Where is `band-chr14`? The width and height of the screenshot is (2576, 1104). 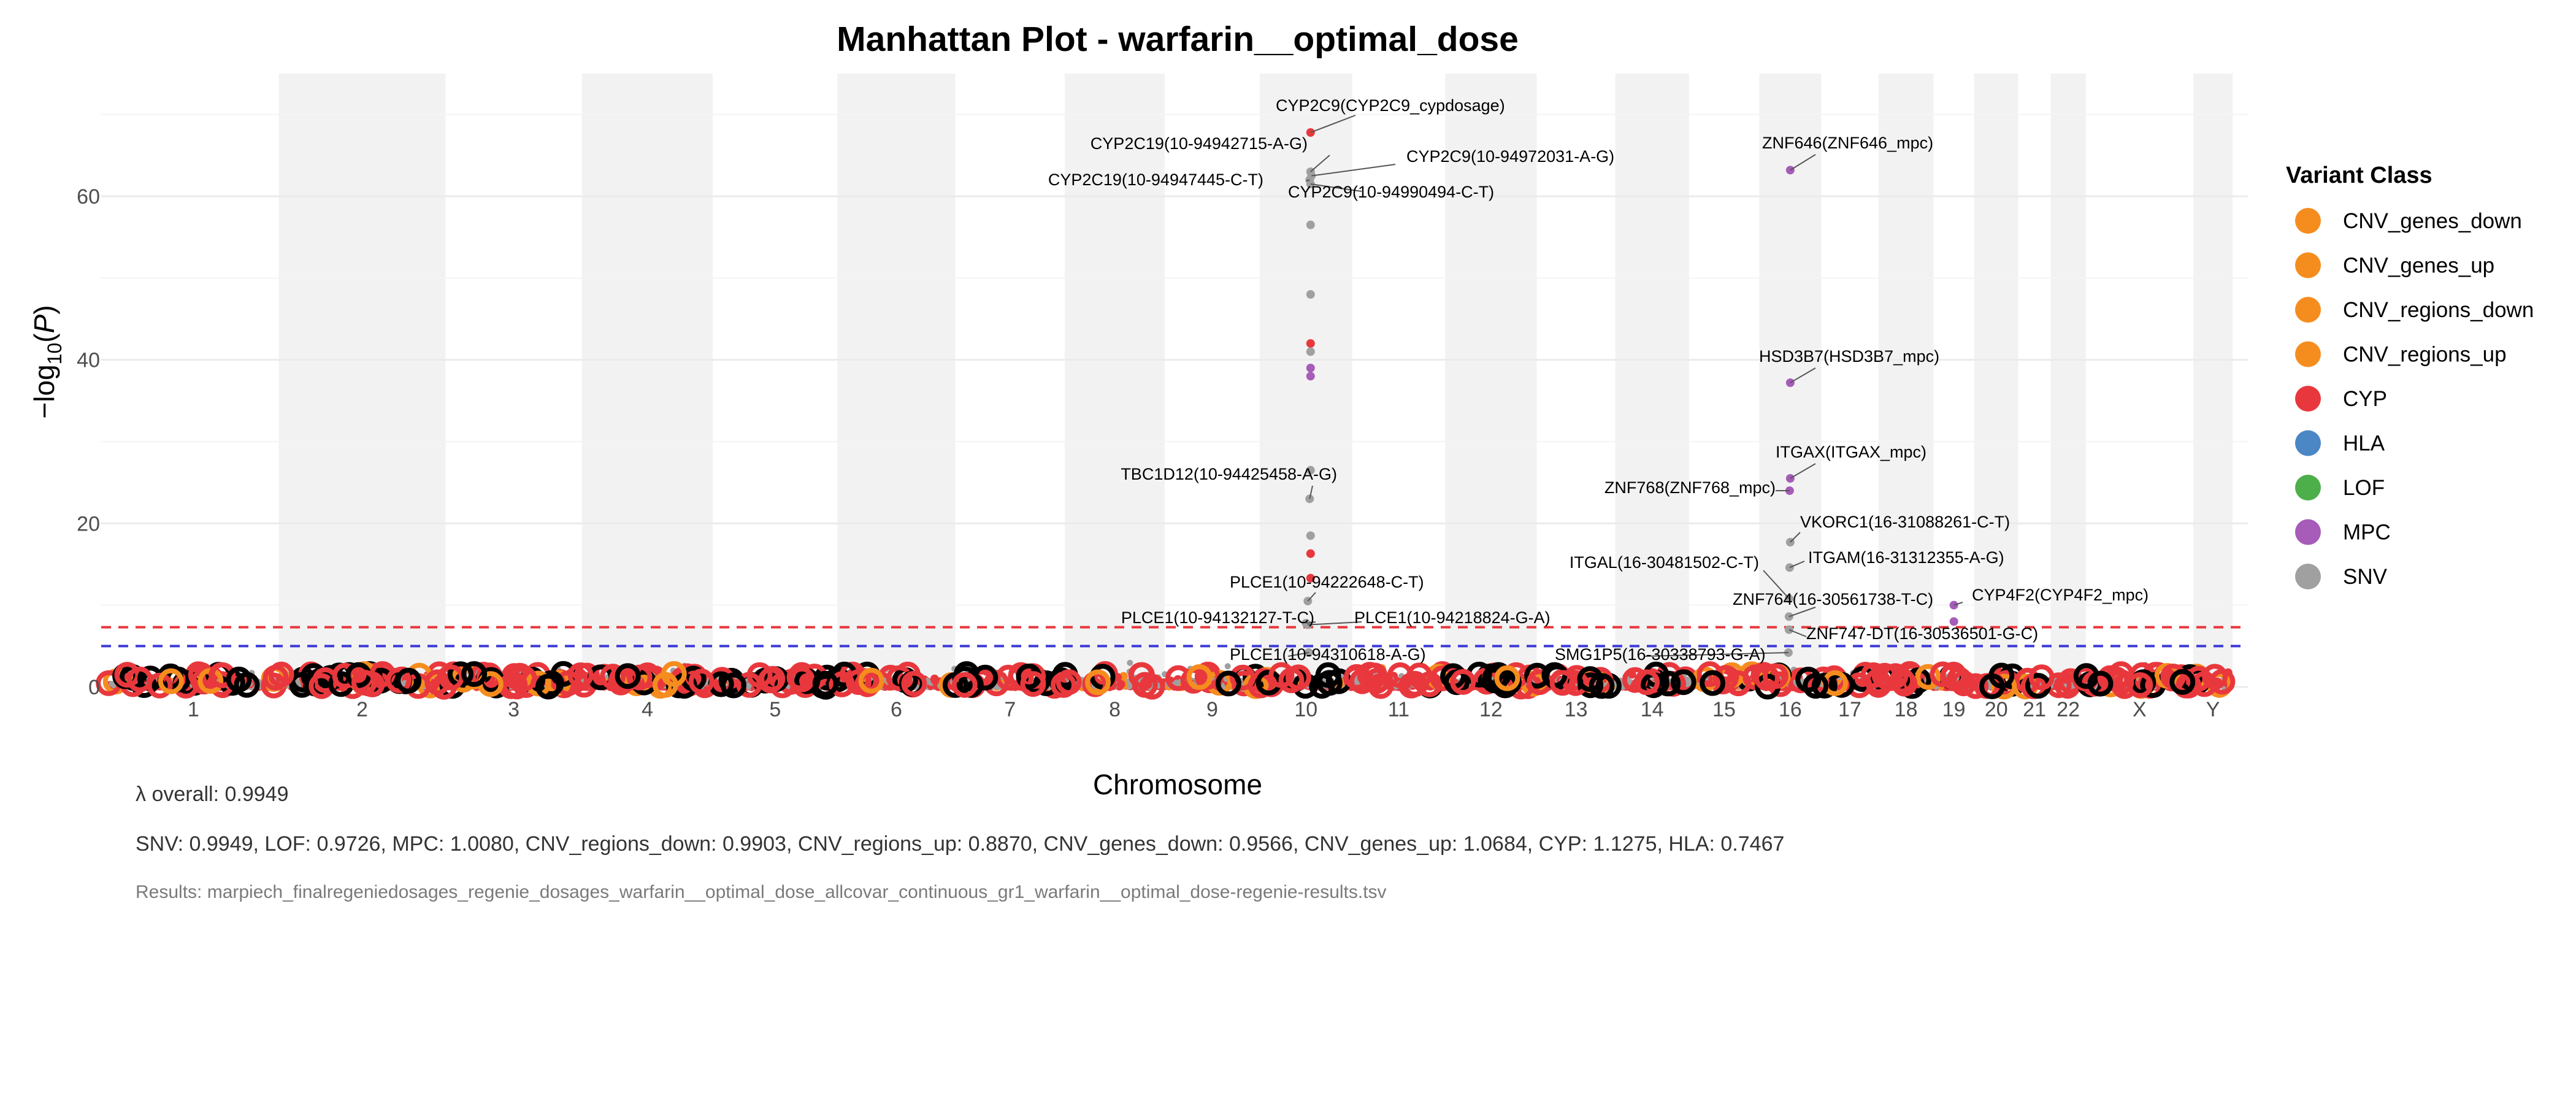 band-chr14 is located at coordinates (1652, 380).